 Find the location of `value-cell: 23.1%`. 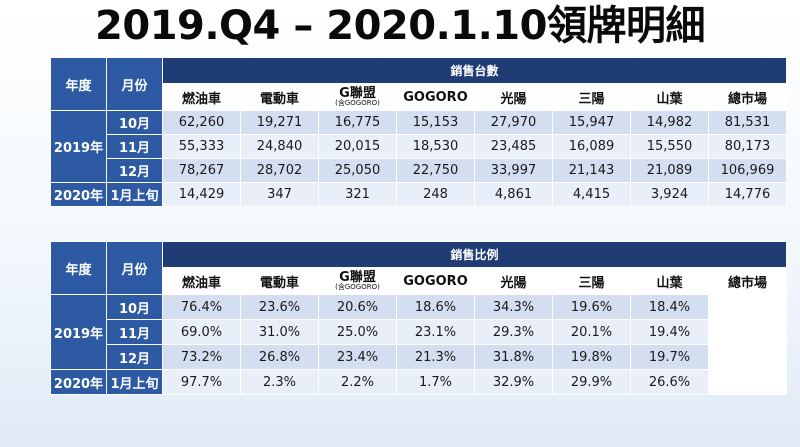

value-cell: 23.1% is located at coordinates (435, 332).